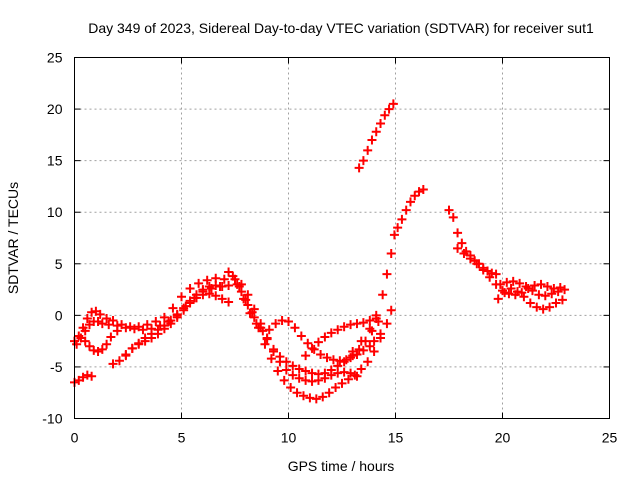 This screenshot has width=640, height=480. What do you see at coordinates (396, 438) in the screenshot?
I see `x-tick-label: 15` at bounding box center [396, 438].